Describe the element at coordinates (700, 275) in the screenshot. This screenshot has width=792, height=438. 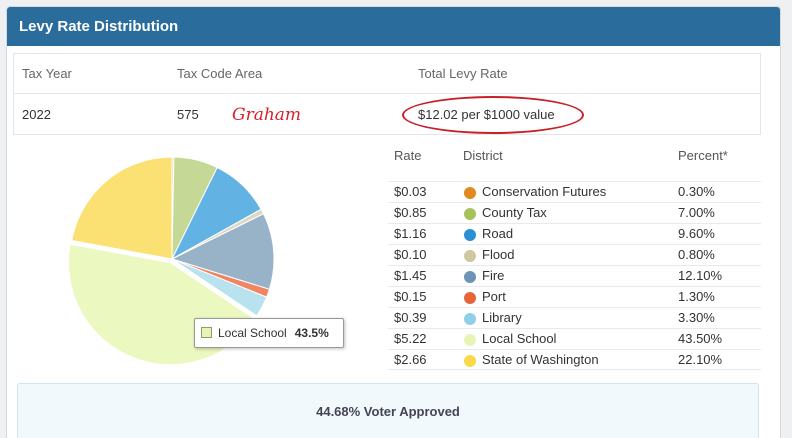
I see `district-percent: 12.10%` at that location.